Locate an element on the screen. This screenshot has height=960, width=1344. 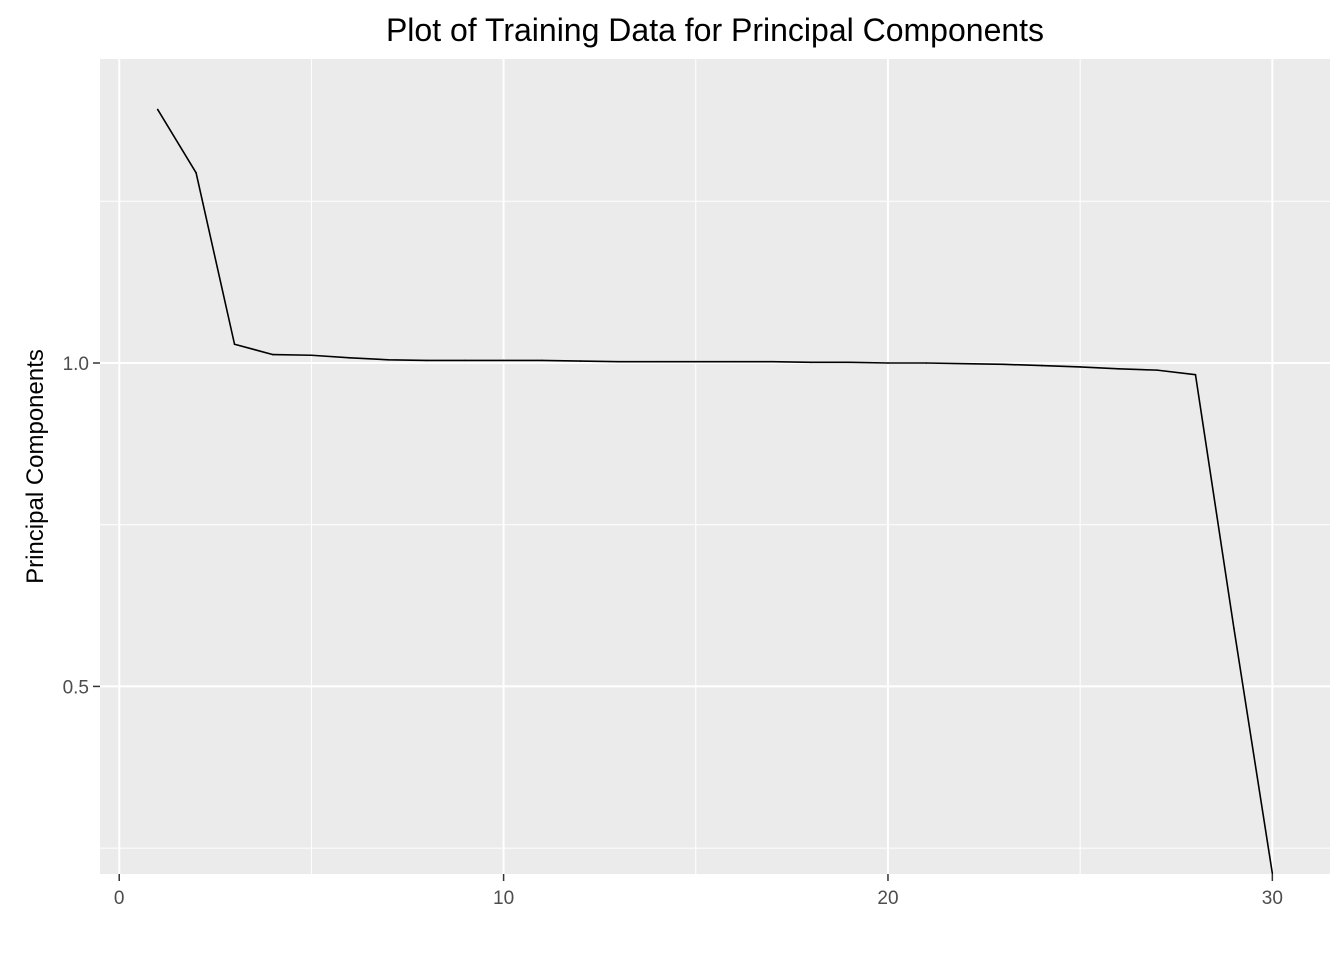
x-axis: 0 10 20 30 is located at coordinates (698, 891).